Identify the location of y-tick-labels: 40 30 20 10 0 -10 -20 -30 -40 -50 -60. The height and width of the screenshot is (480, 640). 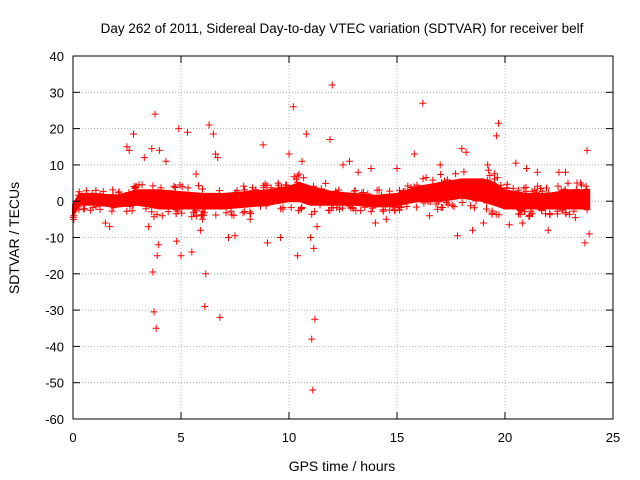
(54, 238).